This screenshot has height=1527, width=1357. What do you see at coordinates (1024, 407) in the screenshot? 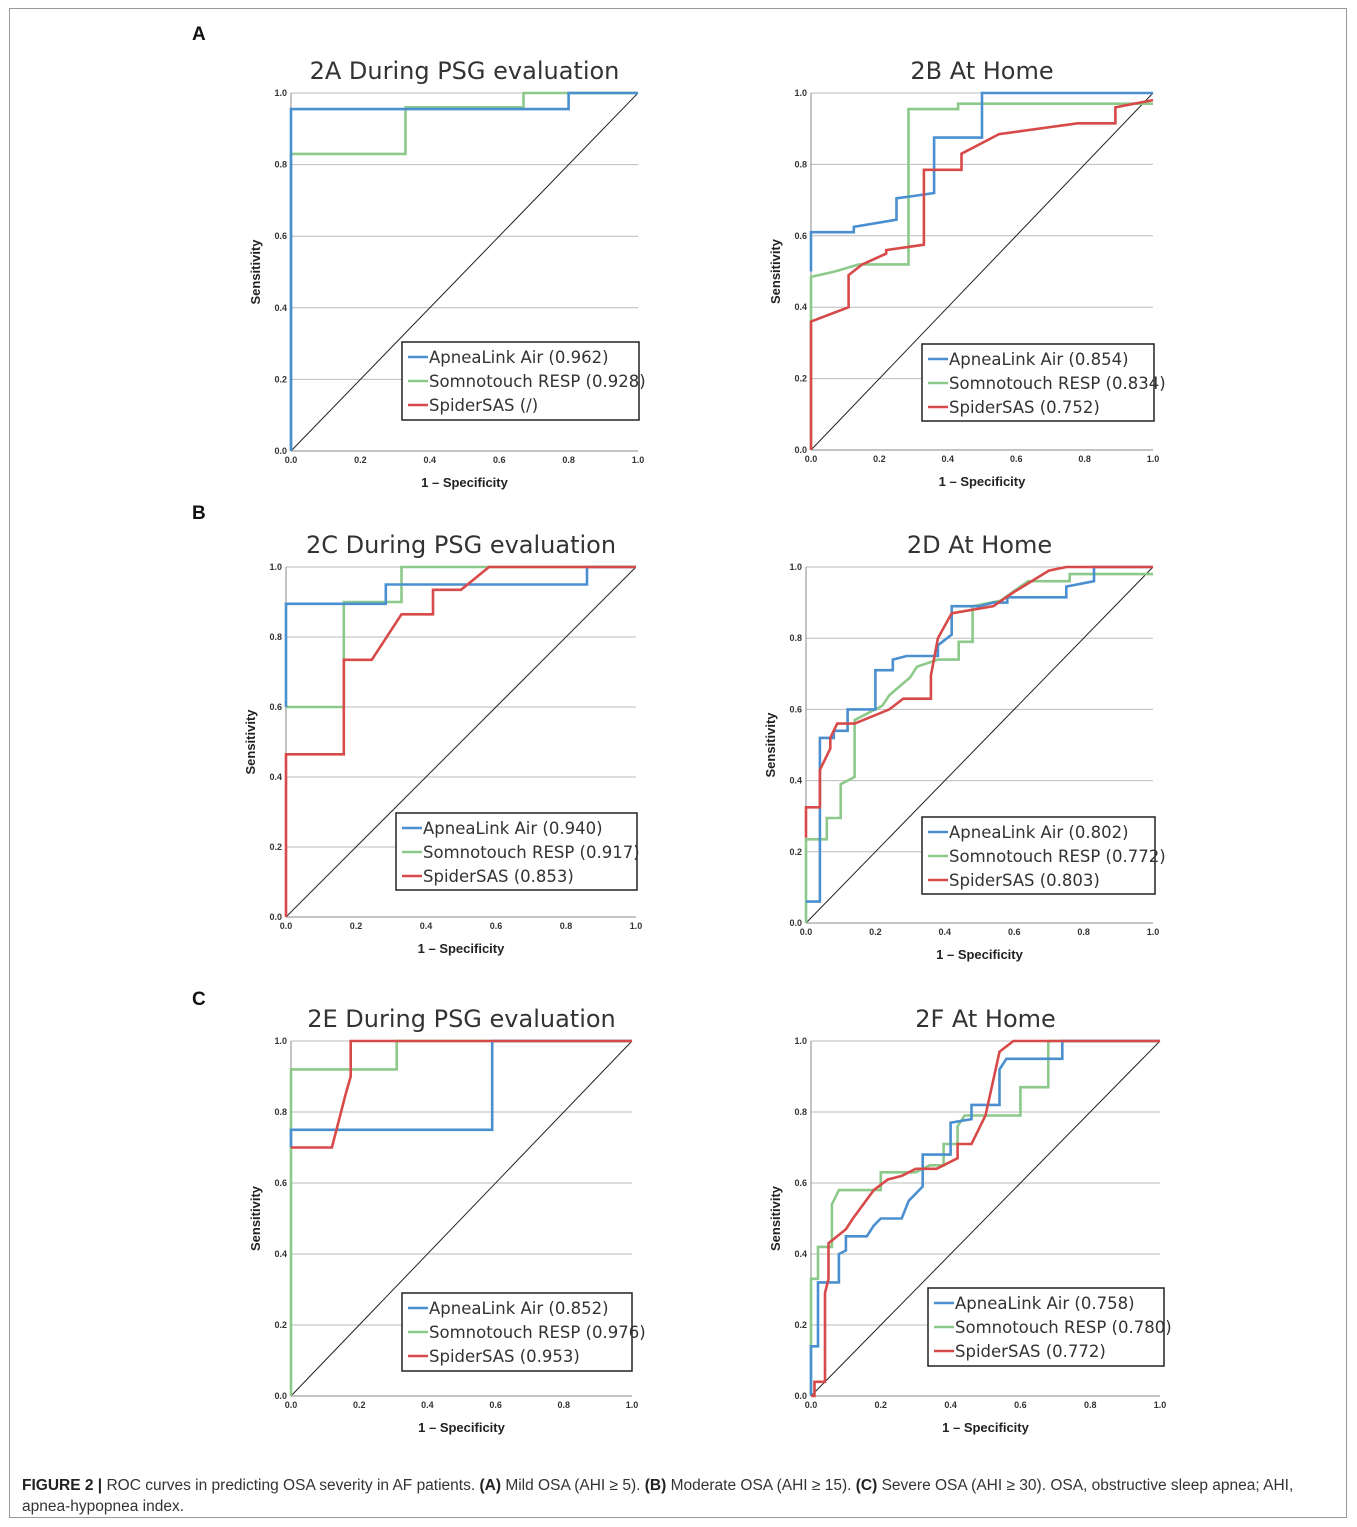
I see `legend-entry: SpiderSAS (0.752)` at bounding box center [1024, 407].